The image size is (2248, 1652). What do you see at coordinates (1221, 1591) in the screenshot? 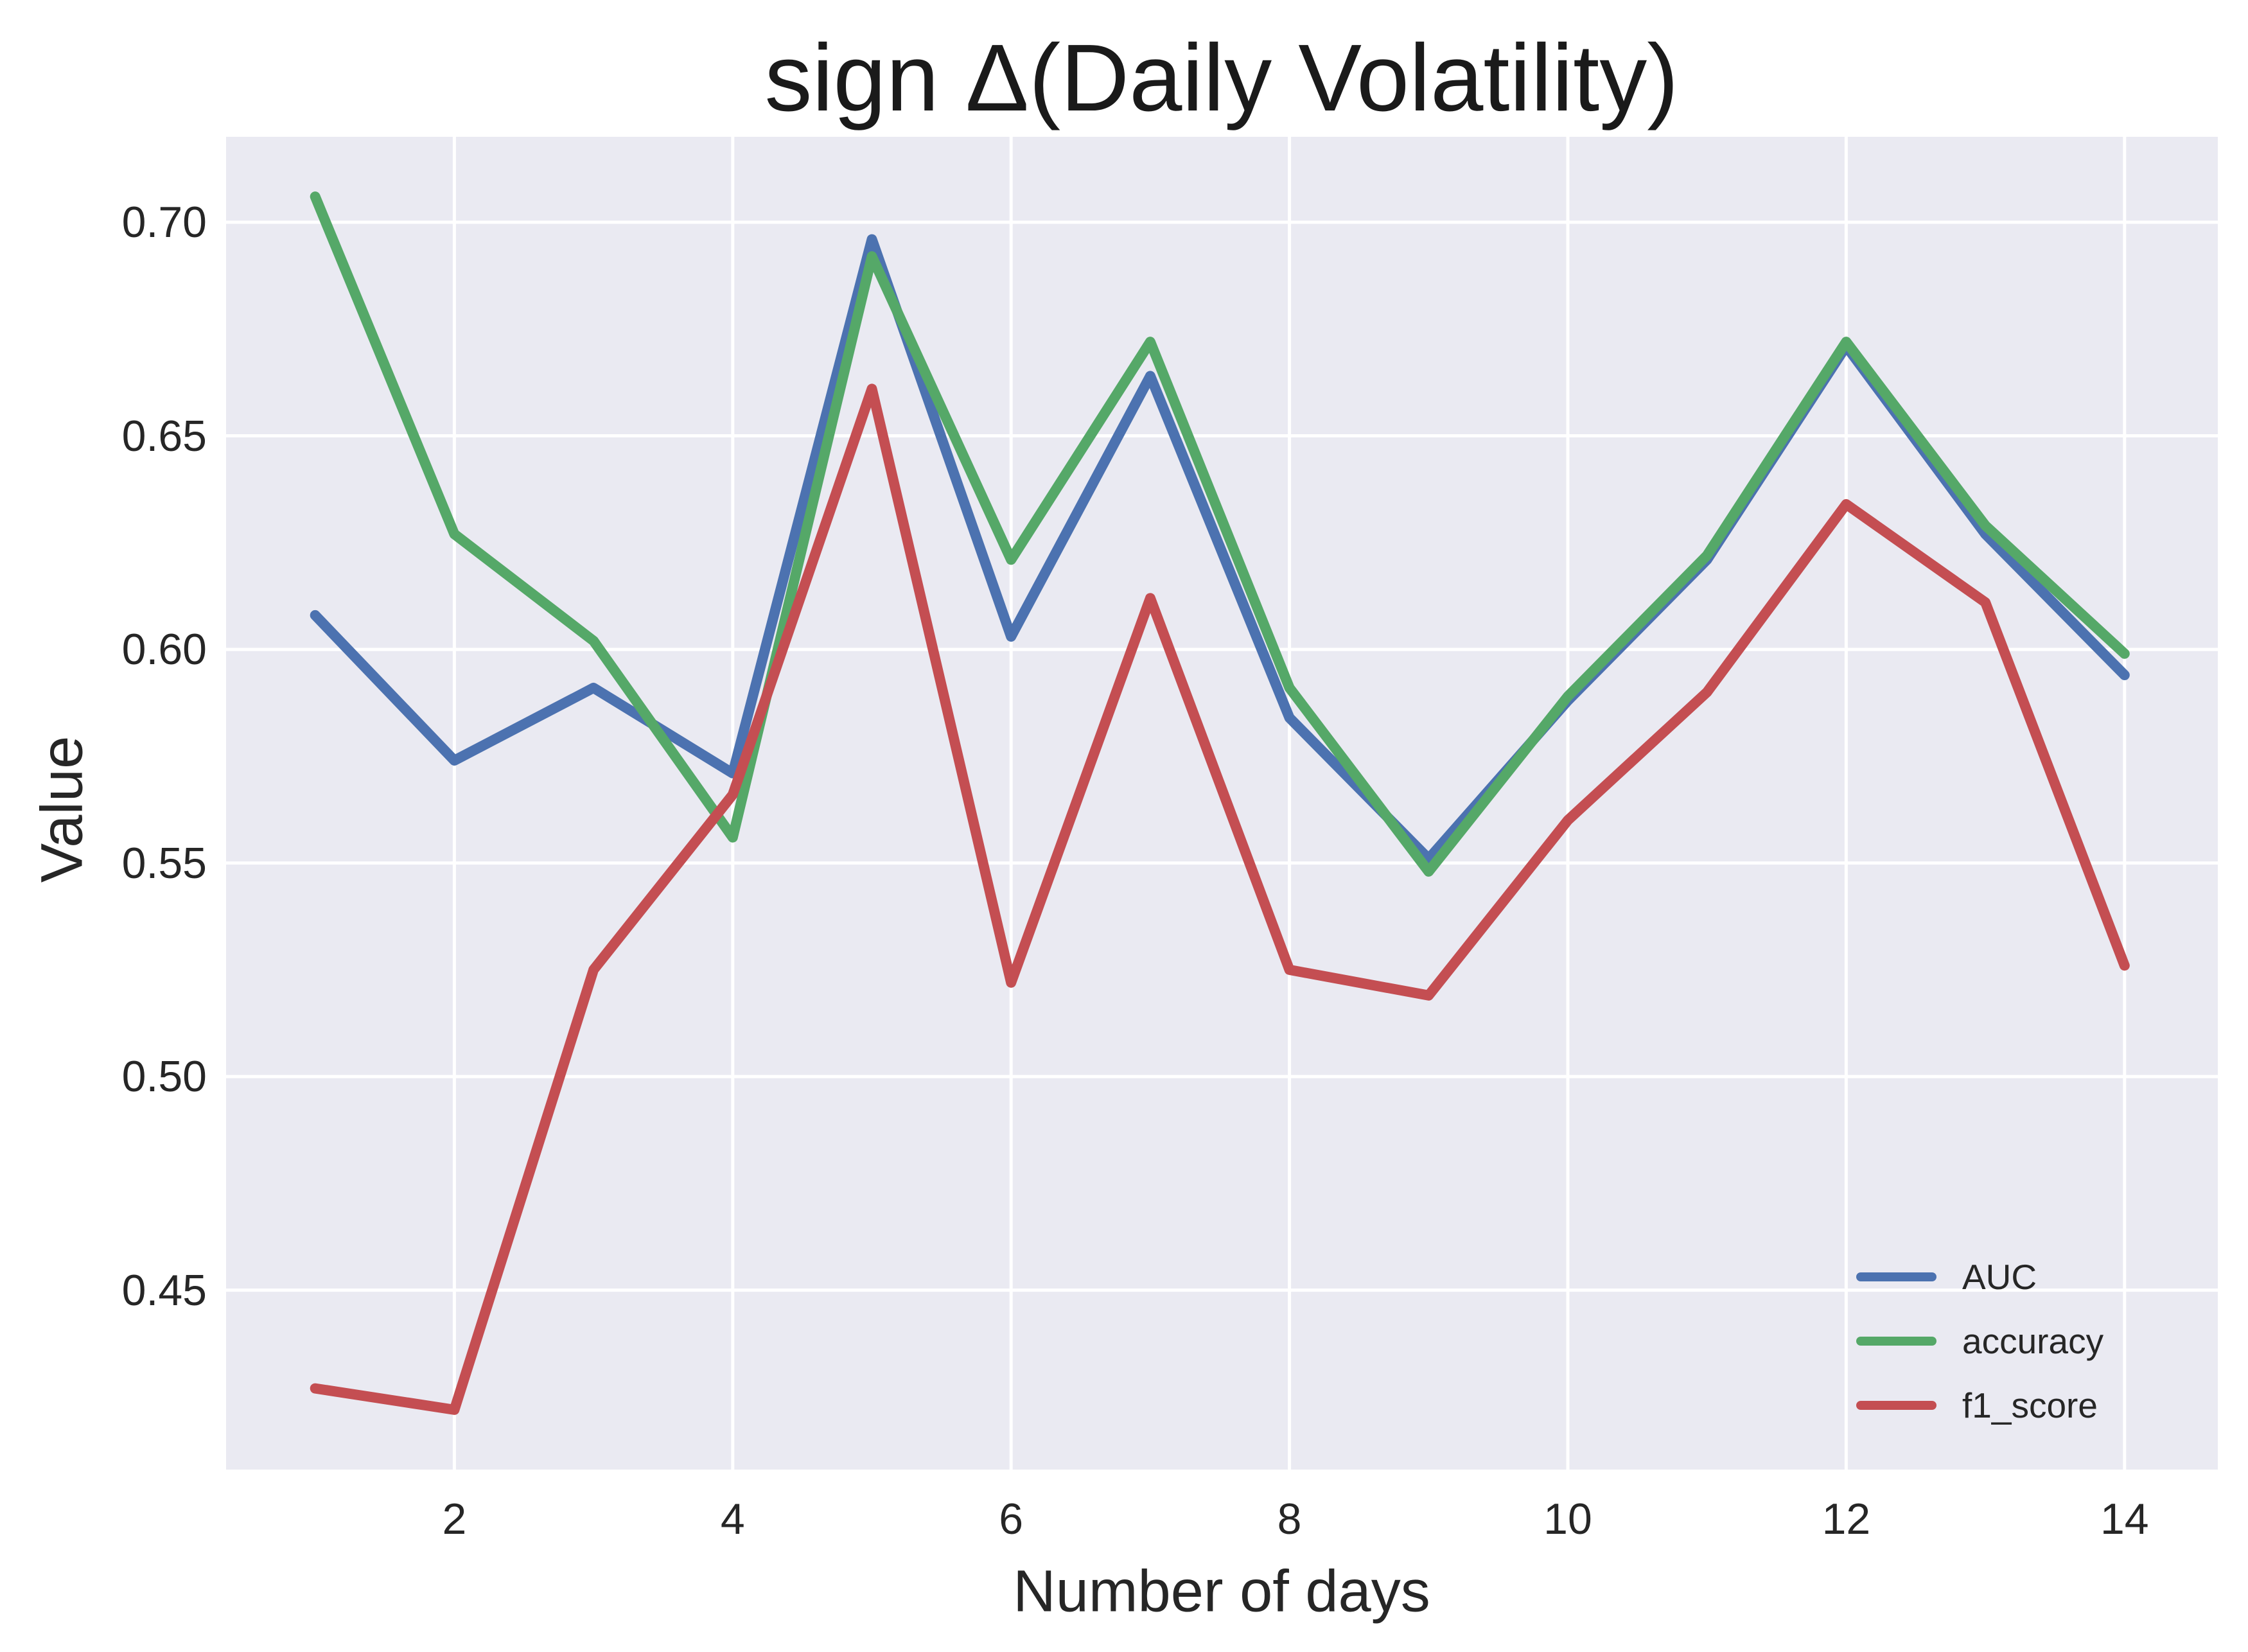
I see `x-axis-label: Number of days` at bounding box center [1221, 1591].